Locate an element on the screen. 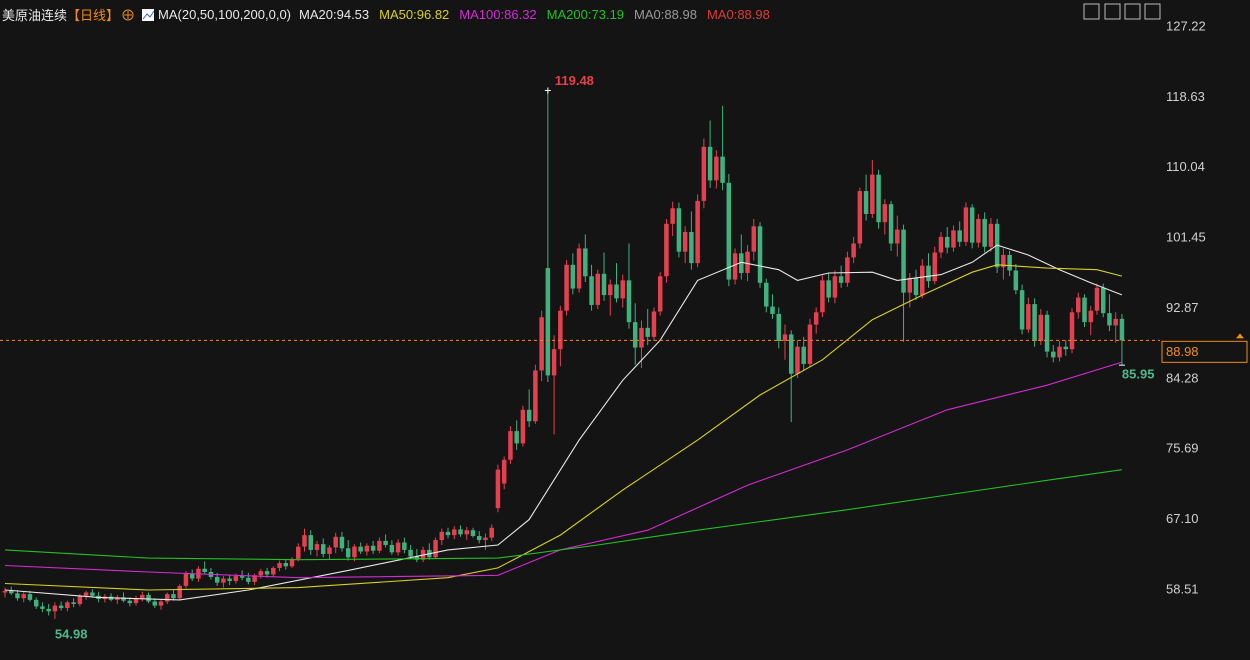 This screenshot has width=1250, height=660. legend-value: 86.32 is located at coordinates (520, 14).